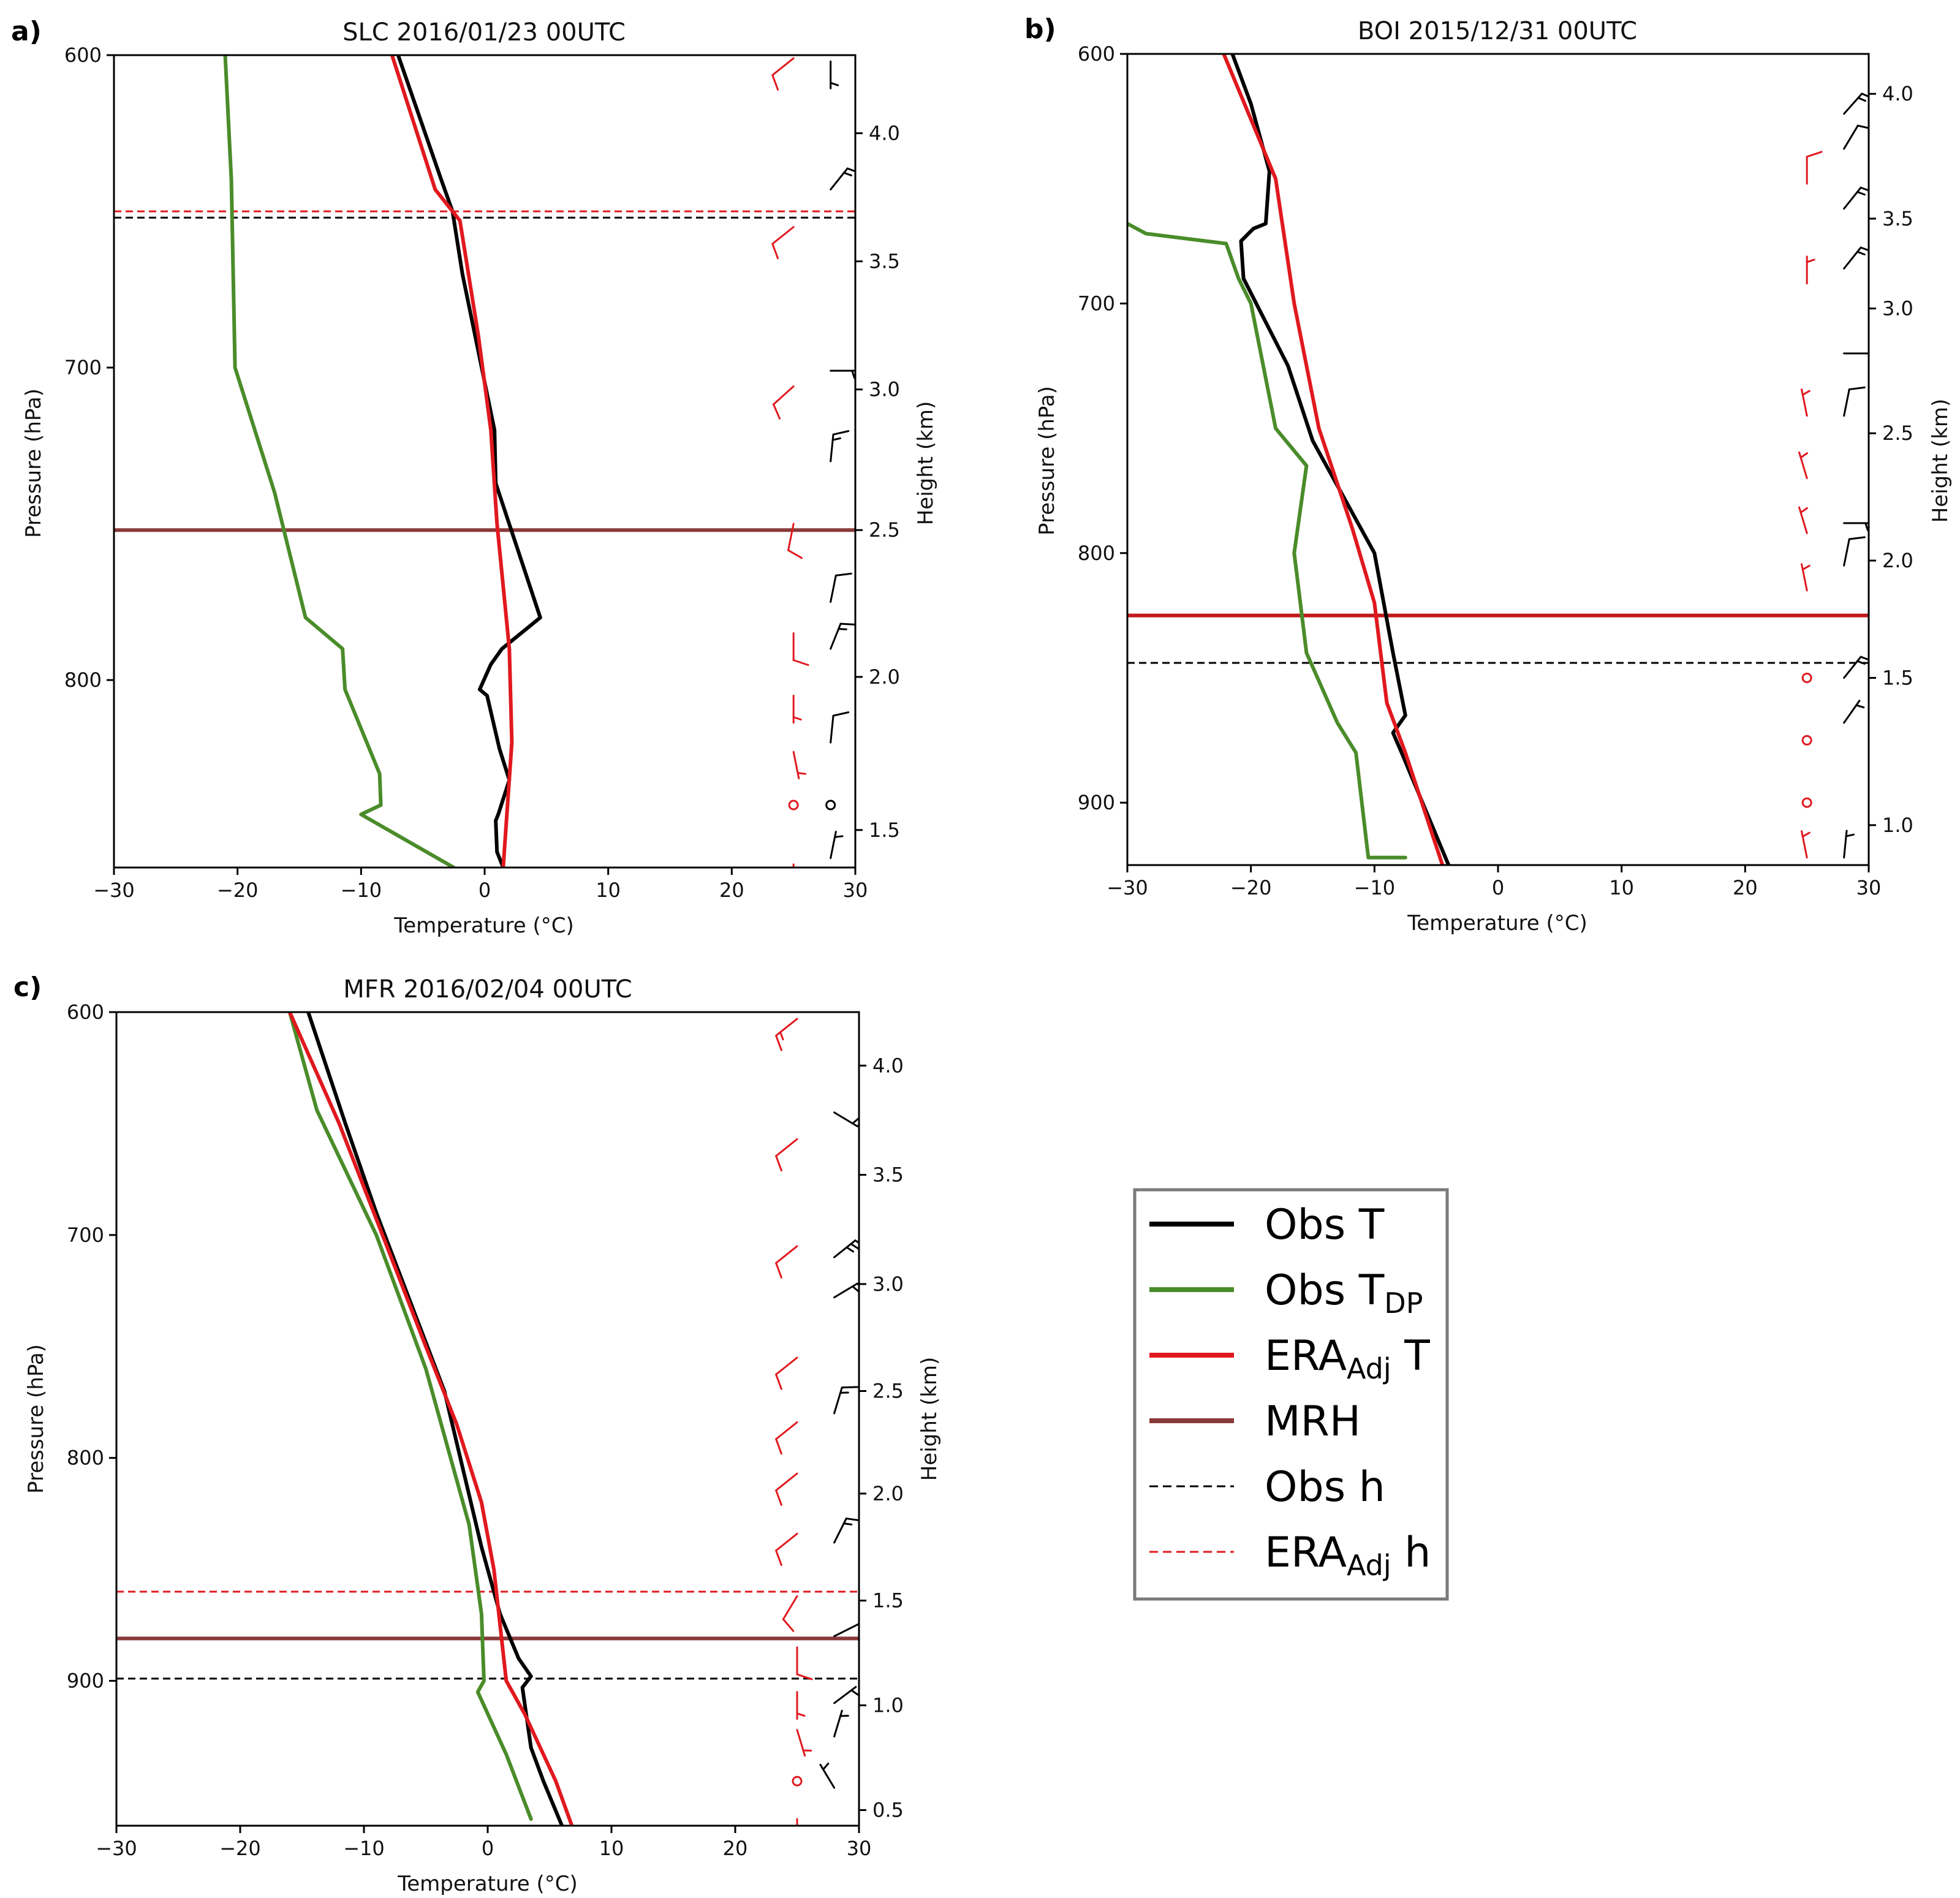 The image size is (1960, 1898). Describe the element at coordinates (1047, 460) in the screenshot. I see `y-axis-label: Pressure (hPa)` at that location.